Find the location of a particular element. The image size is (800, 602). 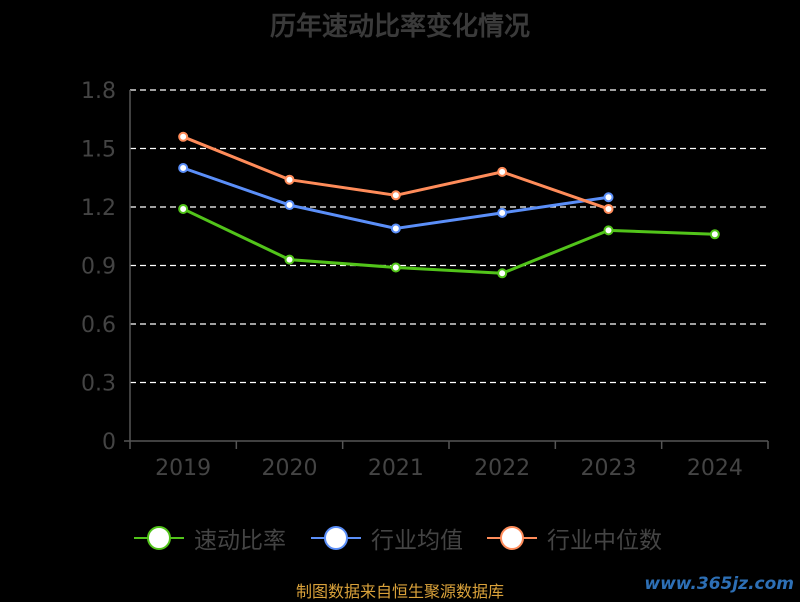

x-tick-label: 2022 is located at coordinates (502, 468).